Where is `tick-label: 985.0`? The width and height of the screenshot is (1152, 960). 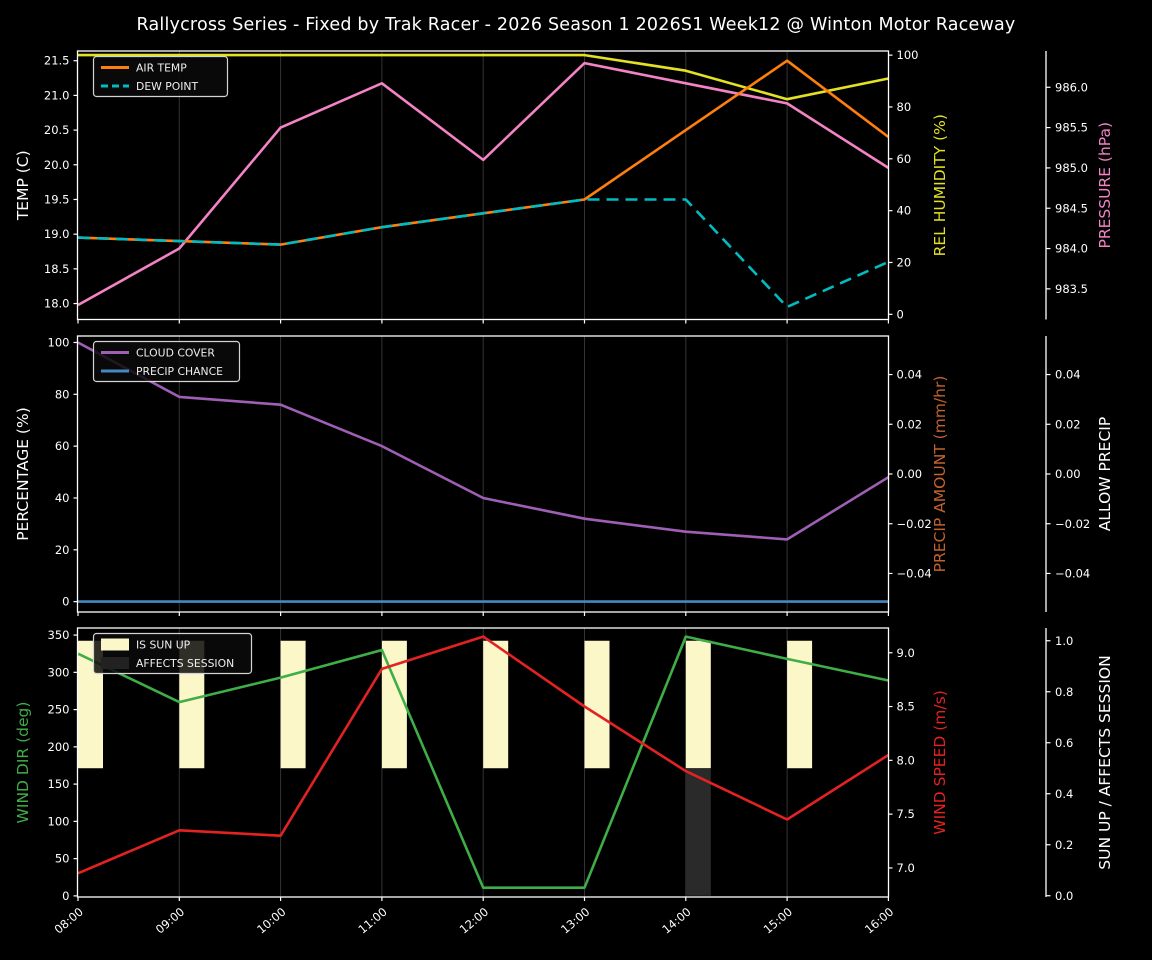 tick-label: 985.0 is located at coordinates (1071, 168).